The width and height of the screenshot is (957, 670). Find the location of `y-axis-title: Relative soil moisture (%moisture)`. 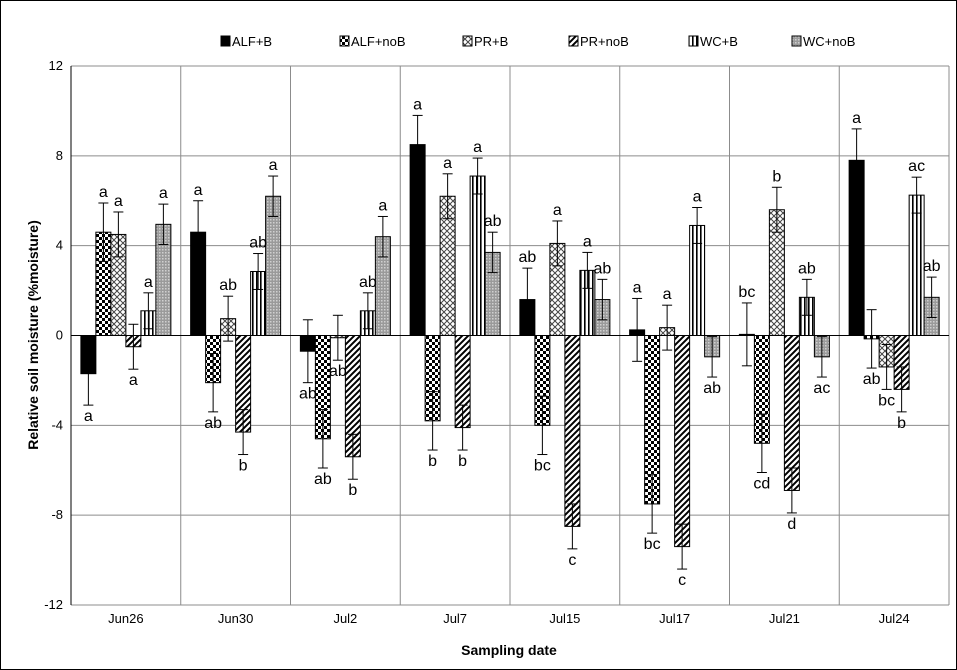

y-axis-title: Relative soil moisture (%moisture) is located at coordinates (33, 335).